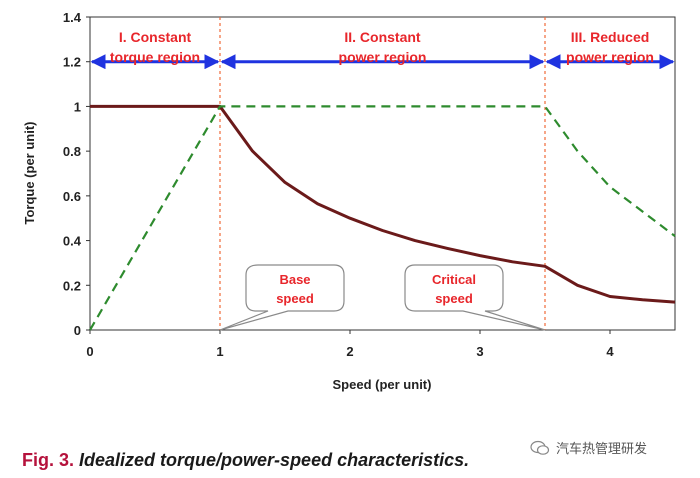 Image resolution: width=700 pixels, height=478 pixels. What do you see at coordinates (29, 172) in the screenshot?
I see `y-axis-label: Torque (per unit)` at bounding box center [29, 172].